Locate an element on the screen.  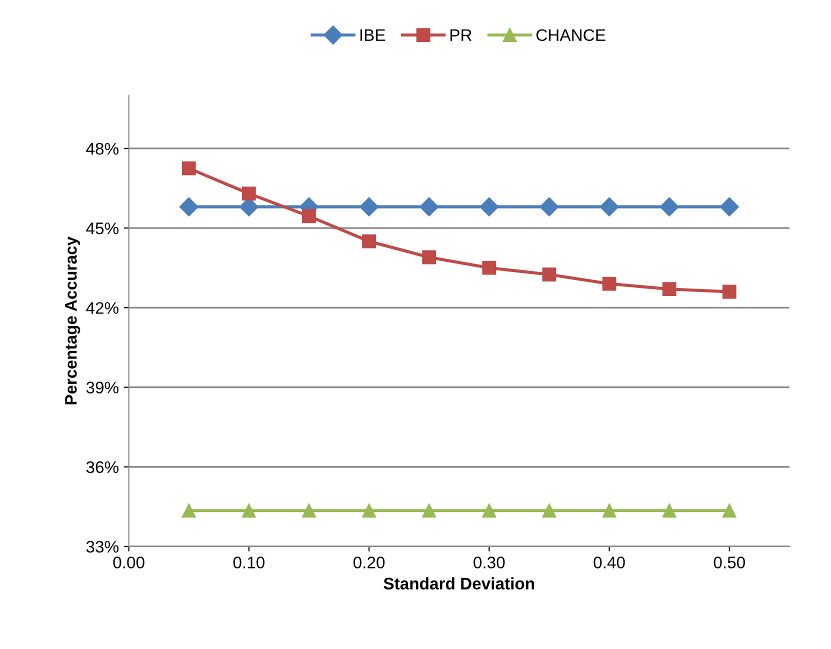
y-tick-label: 39% is located at coordinates (102, 388).